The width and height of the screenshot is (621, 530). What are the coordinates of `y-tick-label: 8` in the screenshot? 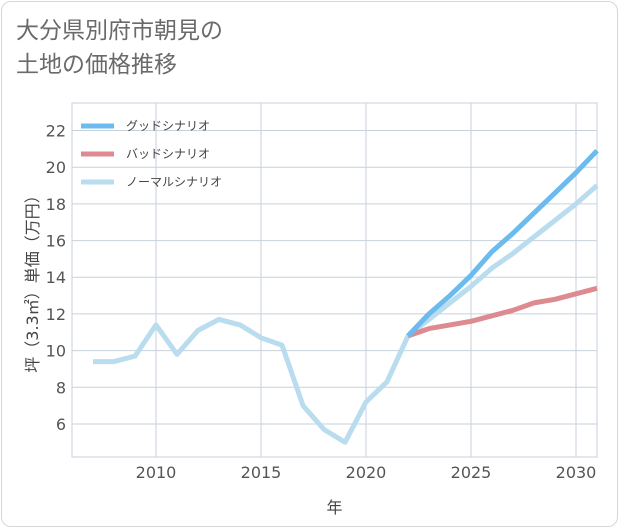 It's located at (61, 387).